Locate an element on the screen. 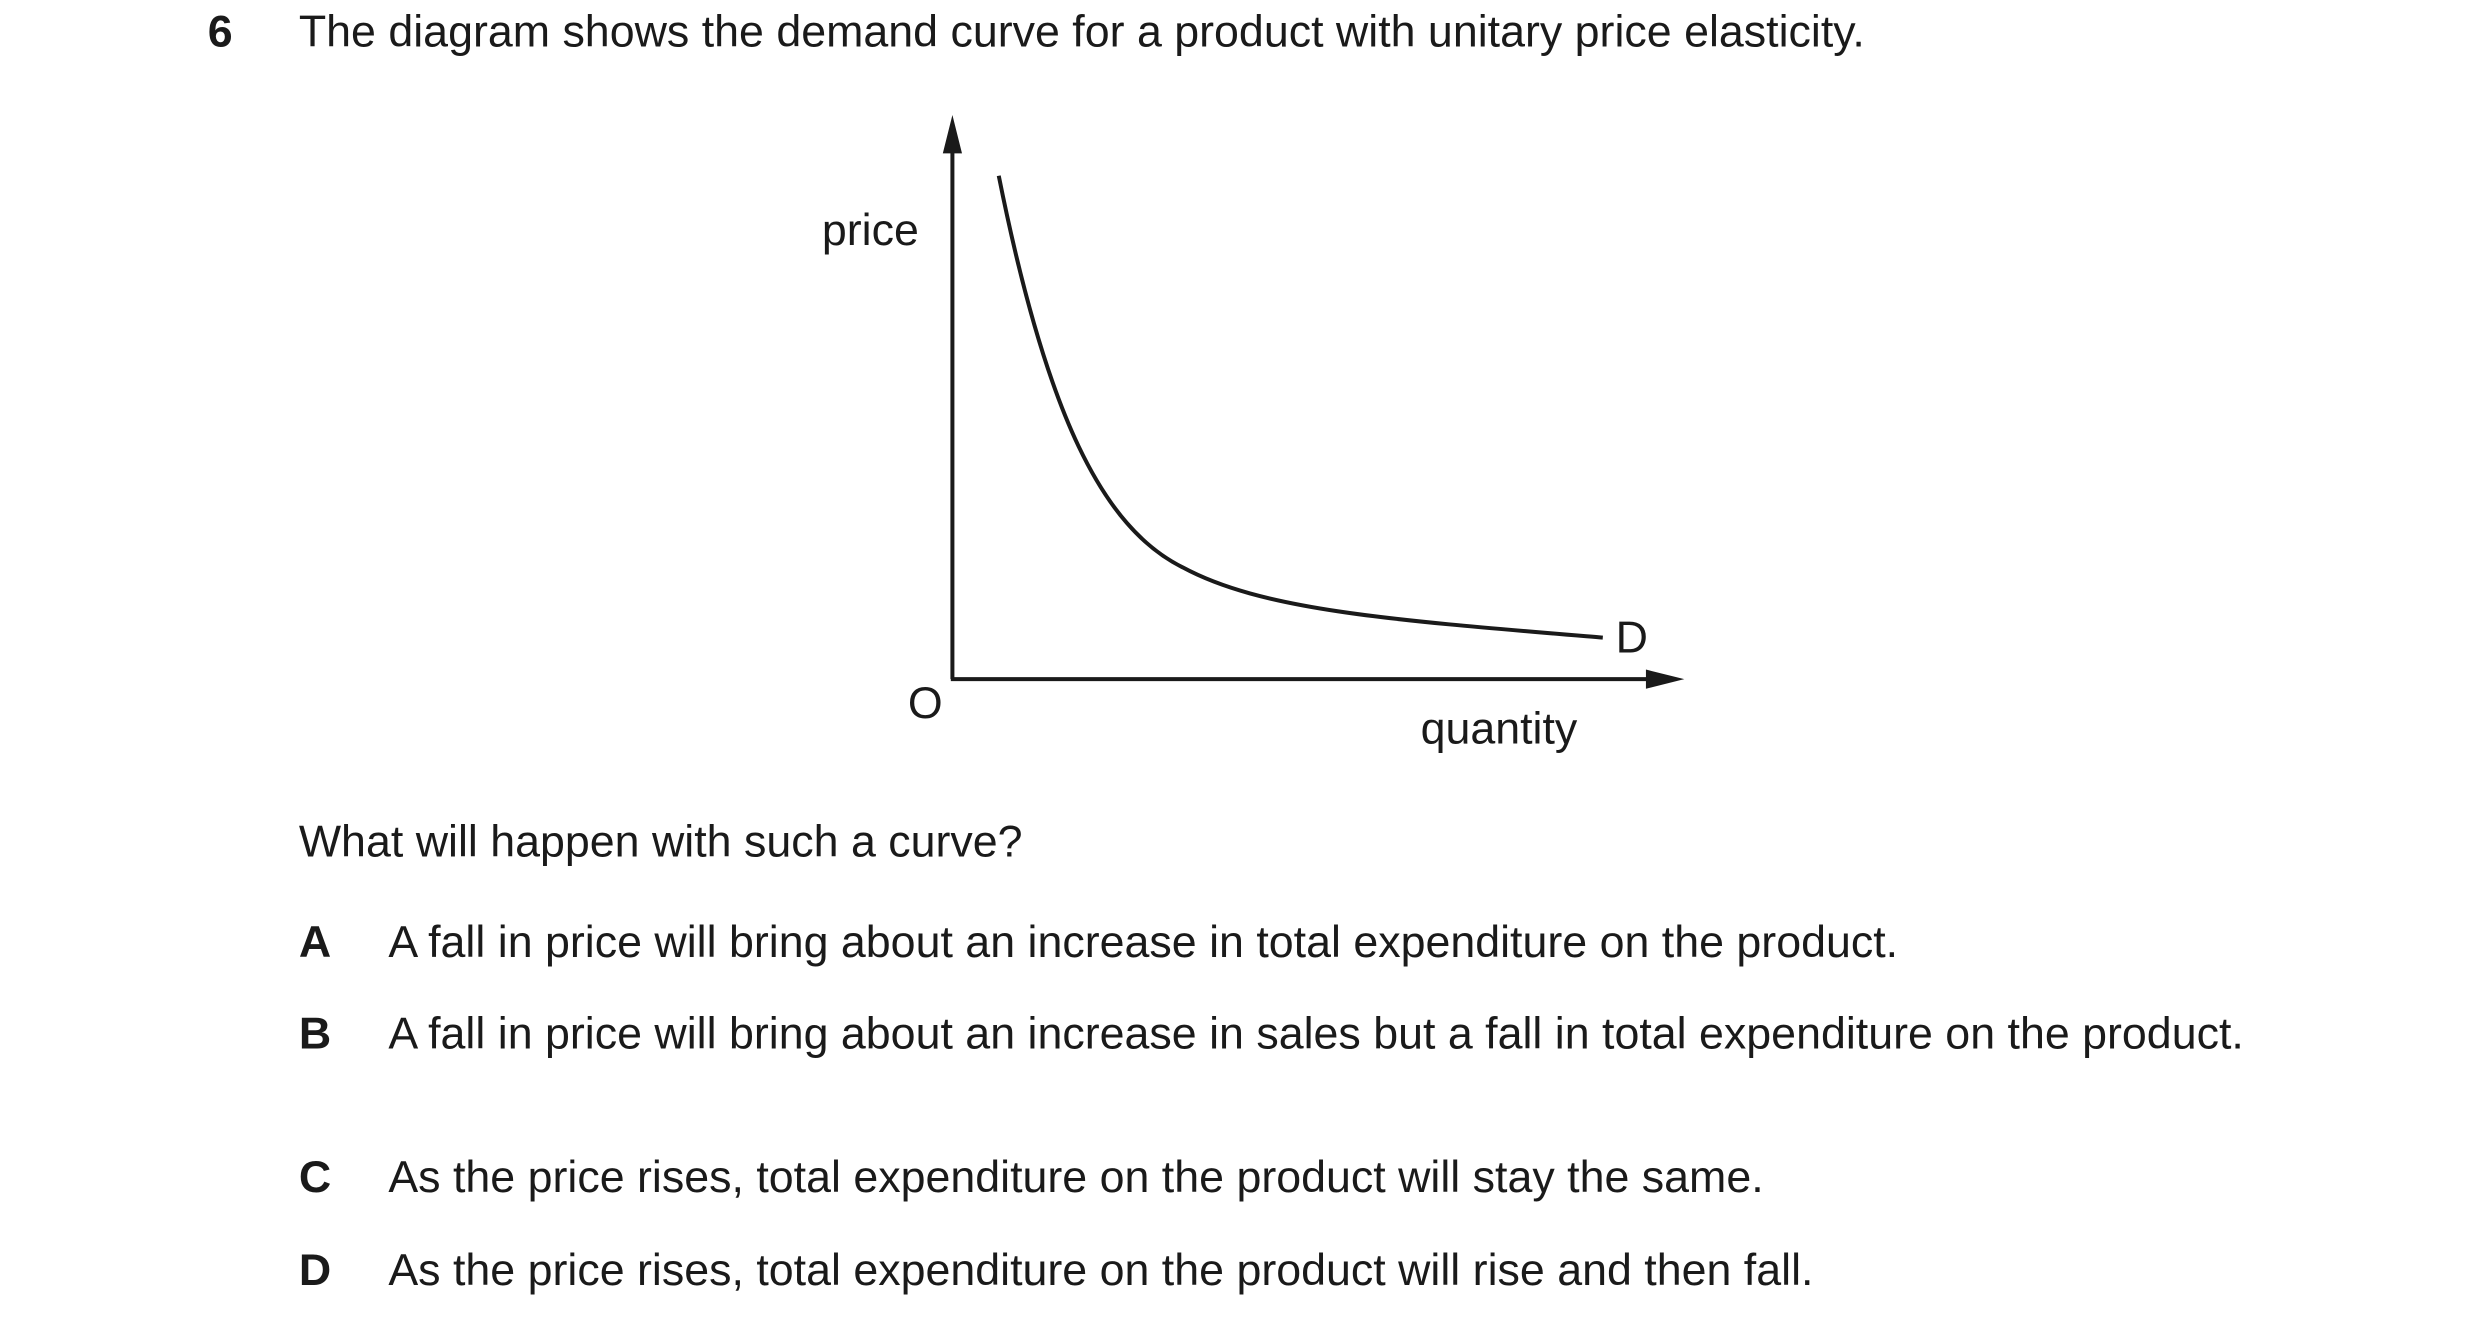 This screenshot has width=2480, height=1320. y-axis-arrow is located at coordinates (952, 134).